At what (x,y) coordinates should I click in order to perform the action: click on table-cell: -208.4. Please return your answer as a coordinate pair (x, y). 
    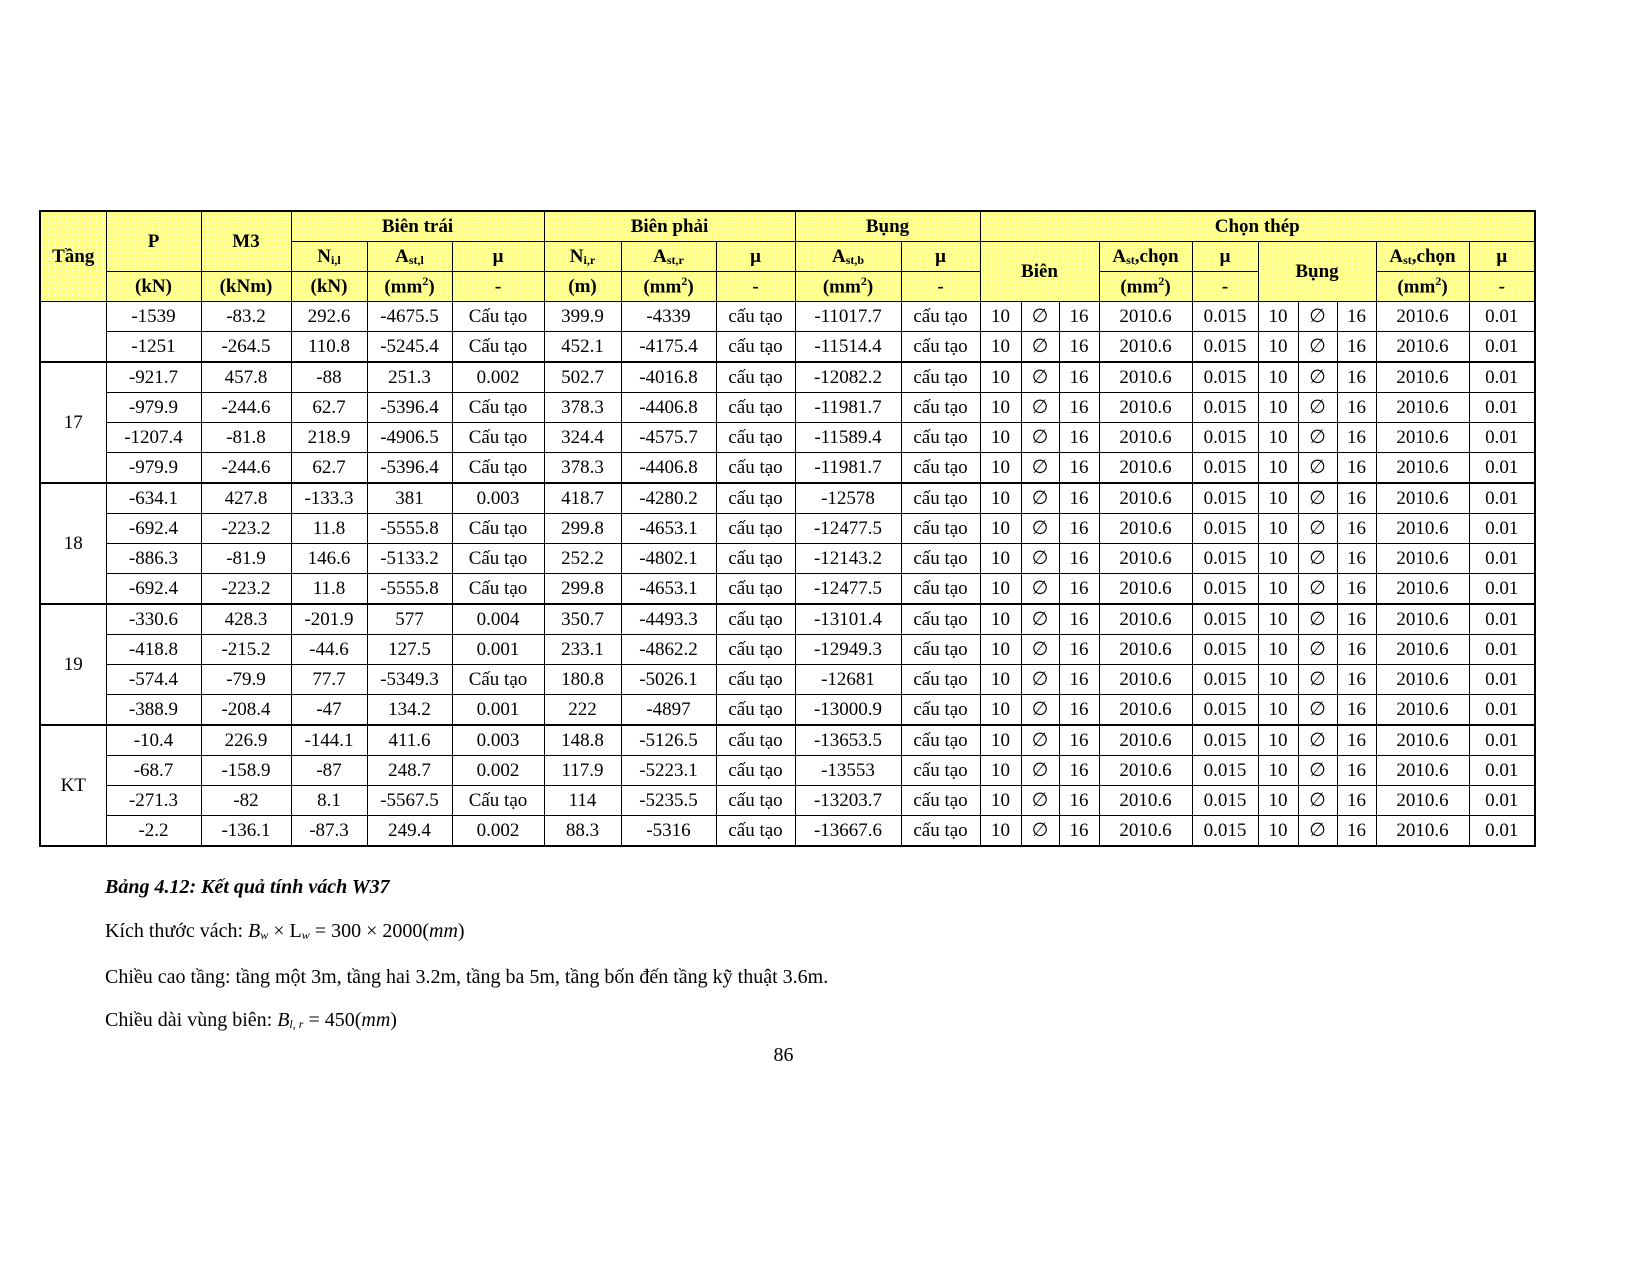
    Looking at the image, I should click on (246, 710).